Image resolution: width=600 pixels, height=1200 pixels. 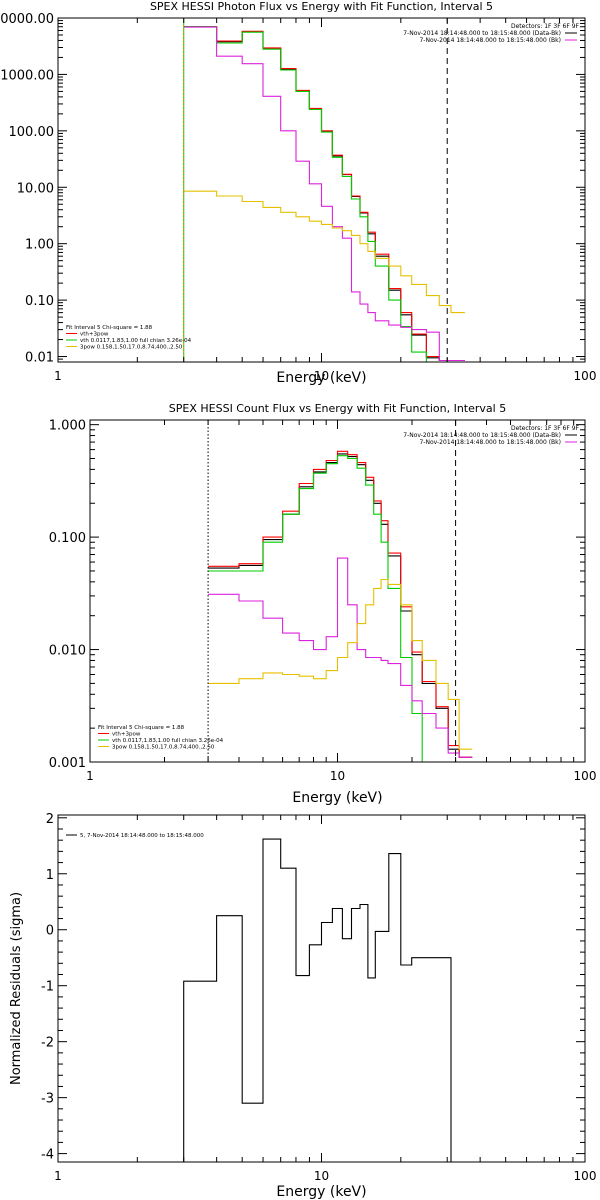 What do you see at coordinates (32, 132) in the screenshot?
I see `y-tick-label: 100.00` at bounding box center [32, 132].